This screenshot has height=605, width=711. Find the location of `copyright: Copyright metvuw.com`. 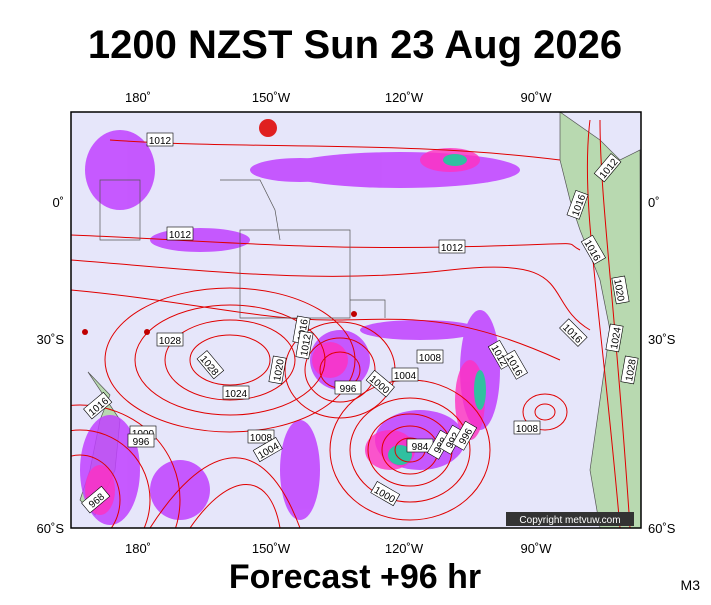

copyright: Copyright metvuw.com is located at coordinates (569, 520).